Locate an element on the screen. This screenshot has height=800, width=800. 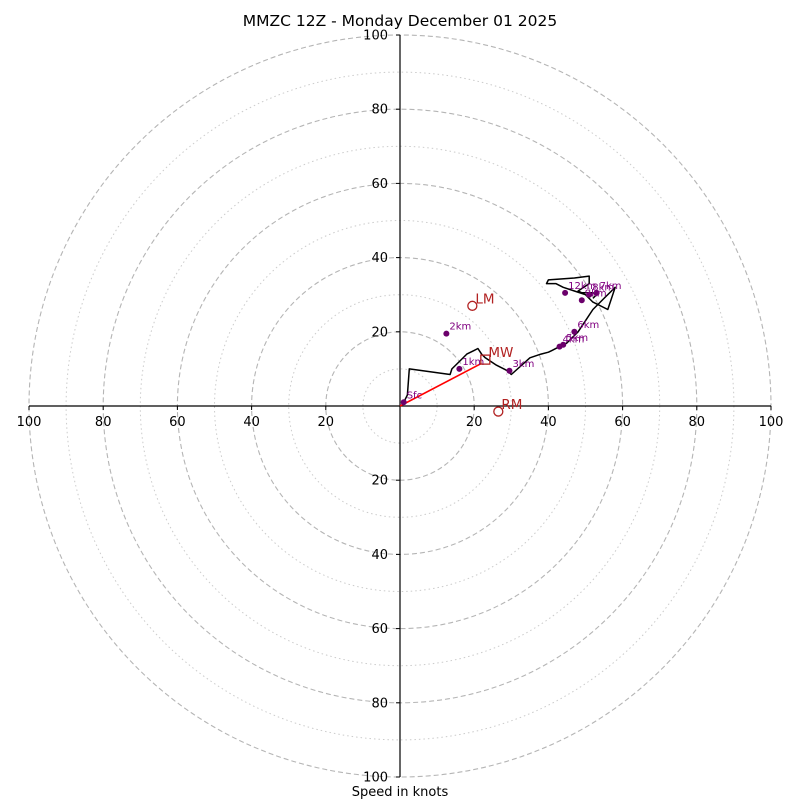
height-marker-label: 2km is located at coordinates (460, 327).